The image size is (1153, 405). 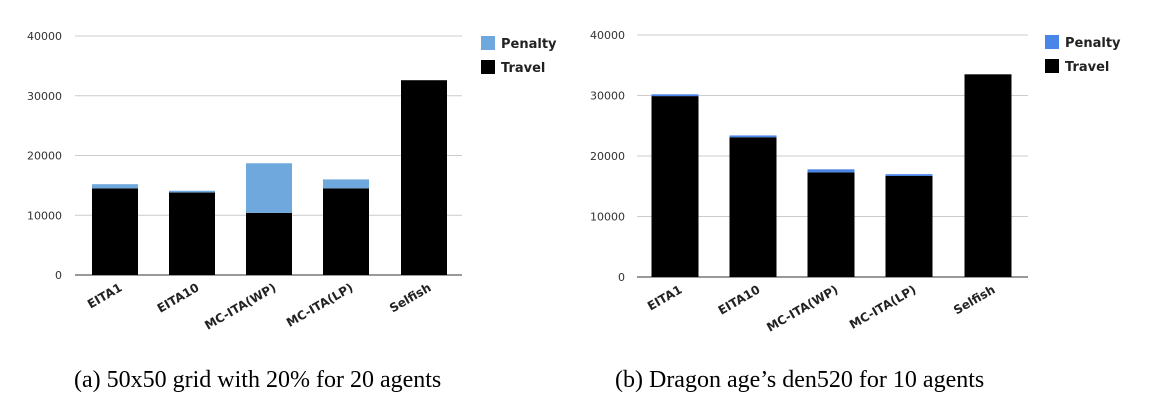 I want to click on caption-a: (a) 50x50 grid with 20% for 20 agents, so click(x=257, y=380).